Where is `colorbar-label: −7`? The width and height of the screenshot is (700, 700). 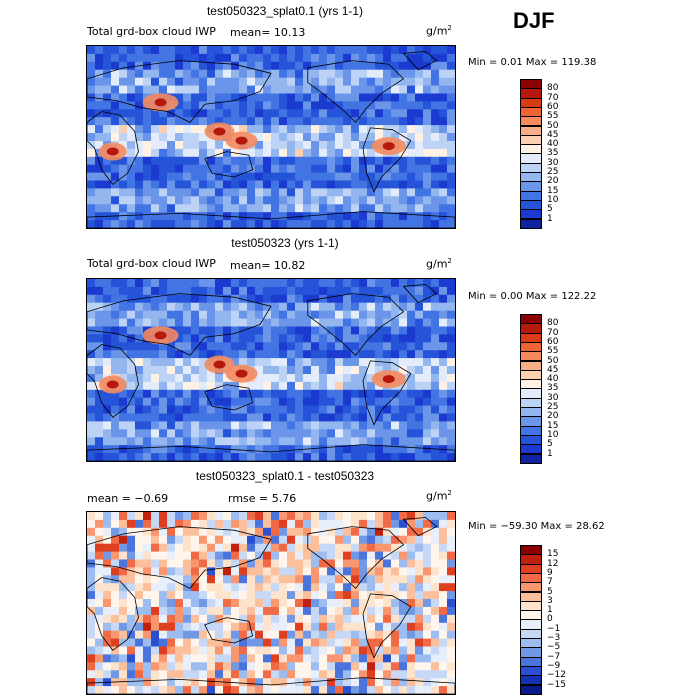 colorbar-label: −7 is located at coordinates (554, 656).